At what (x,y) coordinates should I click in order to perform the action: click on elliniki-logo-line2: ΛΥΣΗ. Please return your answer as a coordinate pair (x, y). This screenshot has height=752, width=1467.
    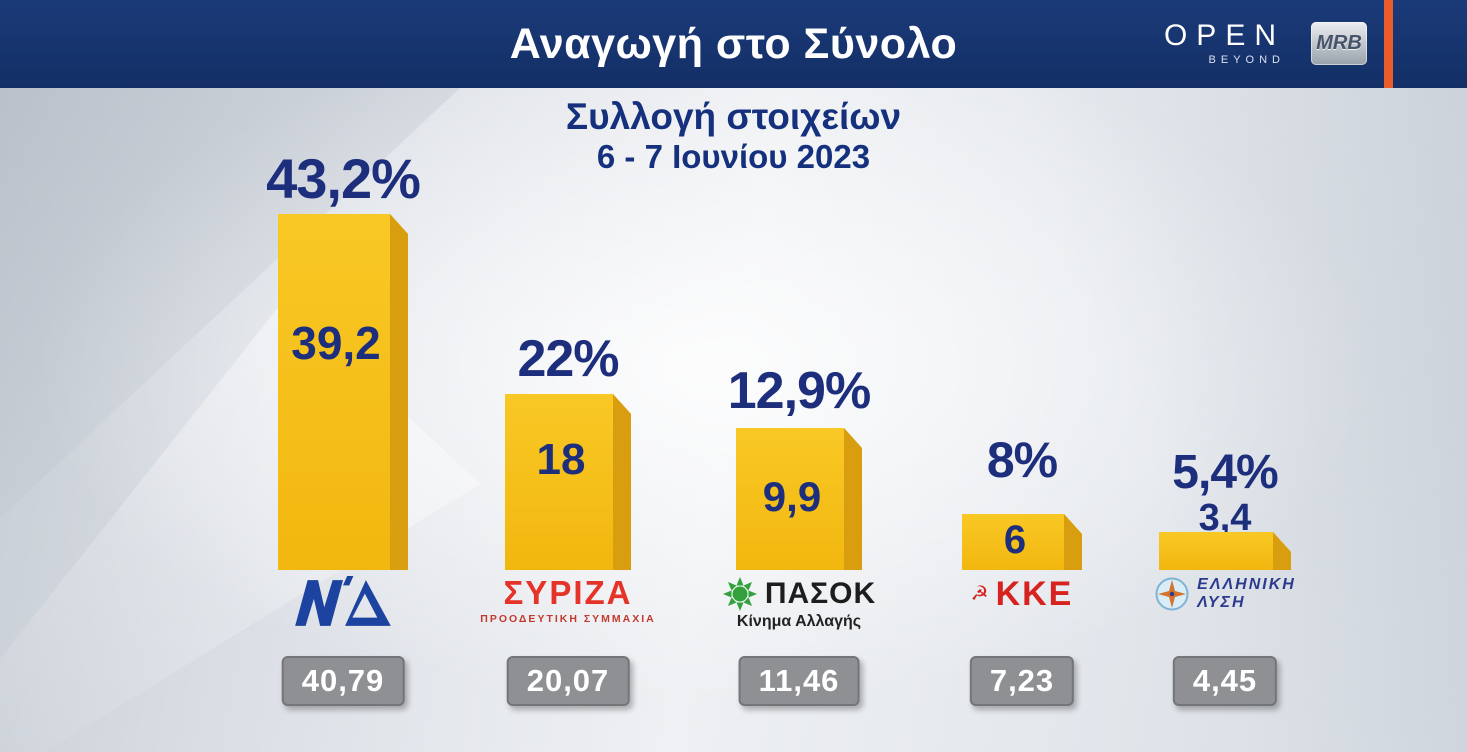
    Looking at the image, I should click on (1221, 602).